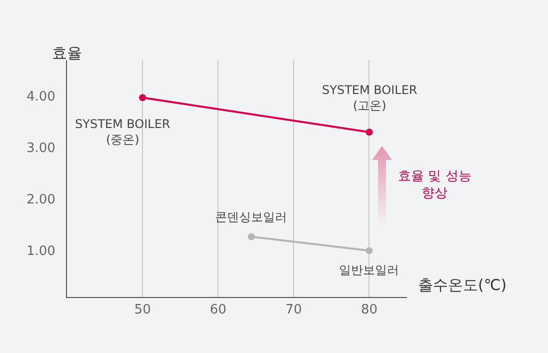 This screenshot has height=353, width=548. Describe the element at coordinates (251, 217) in the screenshot. I see `annotation: 콘덴싱보일러` at that location.